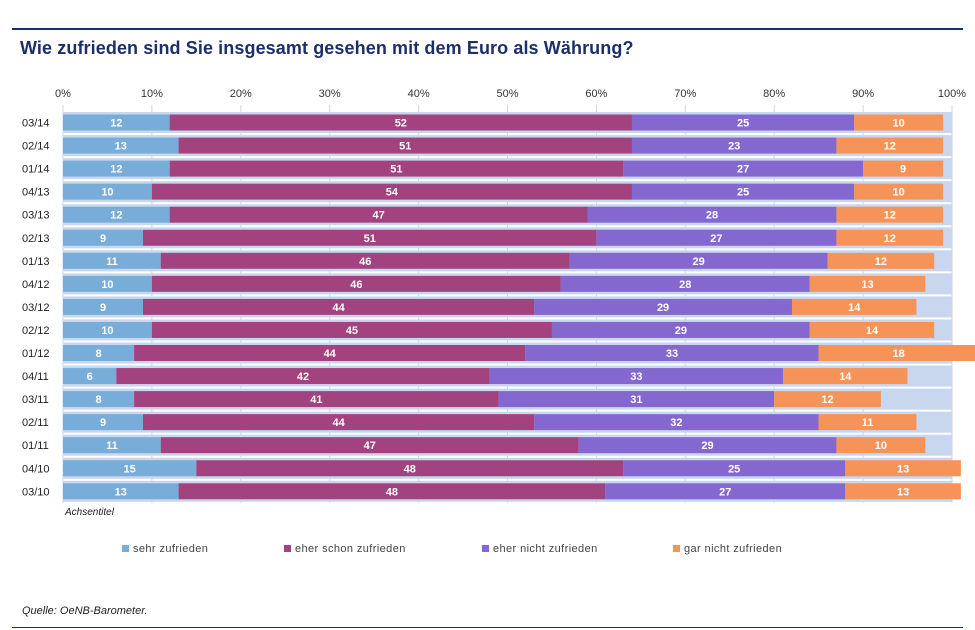 The image size is (975, 630). What do you see at coordinates (170, 549) in the screenshot?
I see `legend-label: sehr zufrieden` at bounding box center [170, 549].